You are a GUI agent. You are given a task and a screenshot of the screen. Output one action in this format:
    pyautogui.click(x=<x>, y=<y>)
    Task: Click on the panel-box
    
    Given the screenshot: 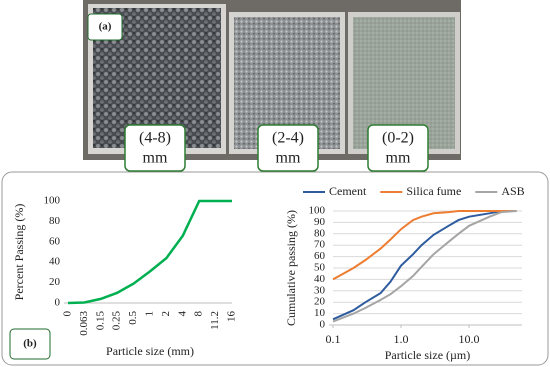 What is the action you would take?
    pyautogui.click(x=30, y=344)
    